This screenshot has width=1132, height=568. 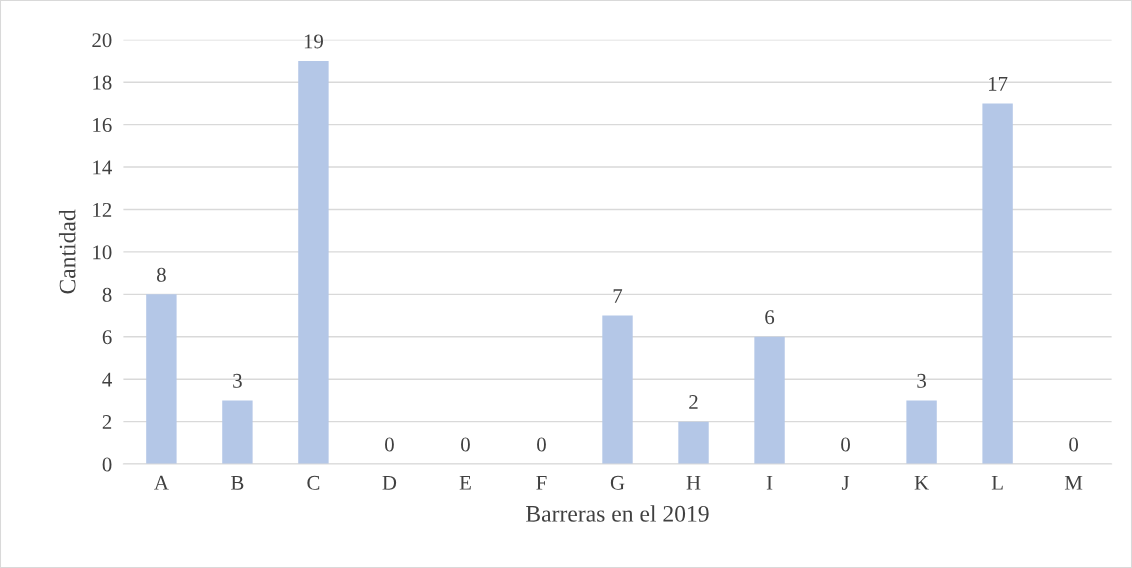 I want to click on x-tick-label: I, so click(x=769, y=482).